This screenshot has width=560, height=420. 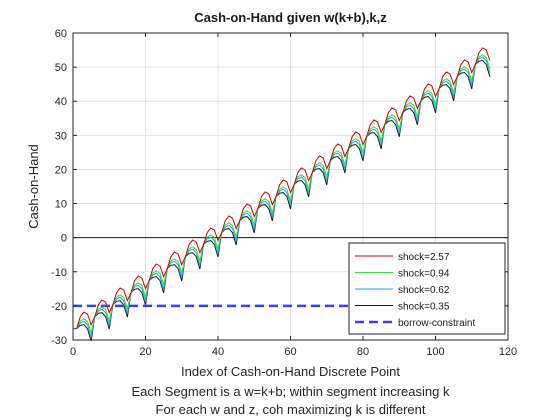 What do you see at coordinates (61, 170) in the screenshot?
I see `y-tick-label: 20` at bounding box center [61, 170].